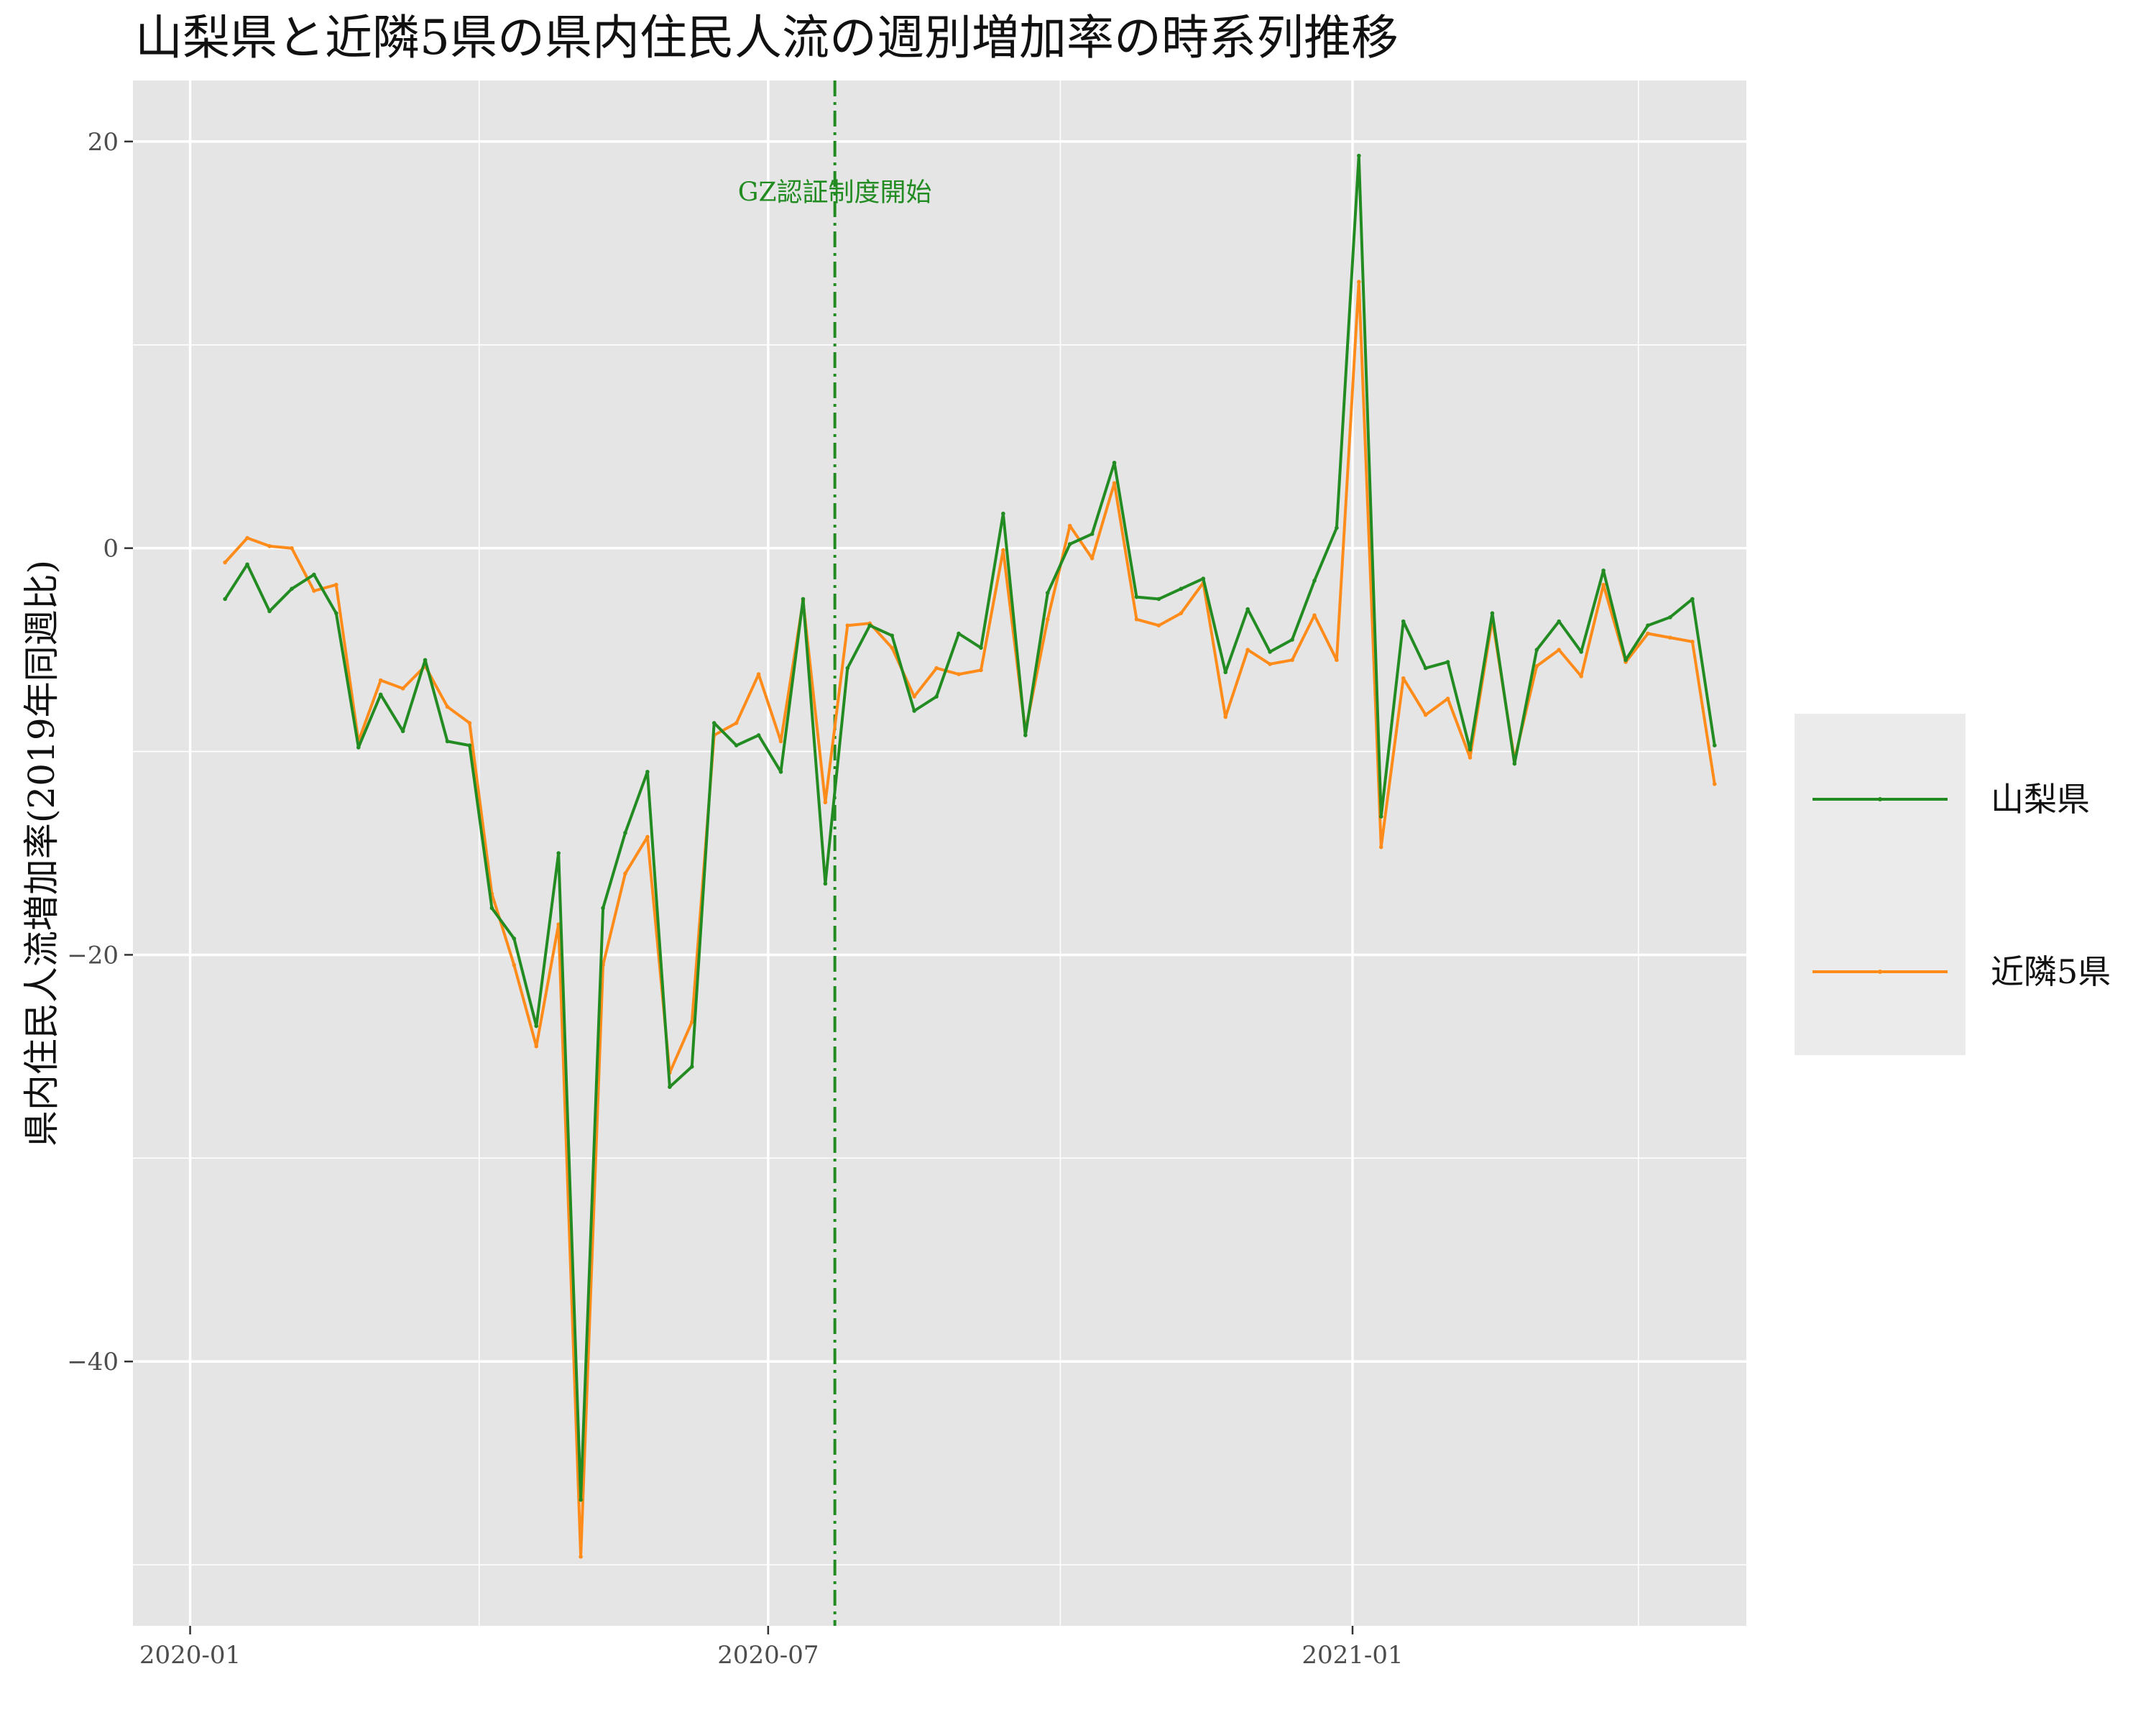 The image size is (2156, 1725). I want to click on legend-label: 近隣5県, so click(2051, 971).